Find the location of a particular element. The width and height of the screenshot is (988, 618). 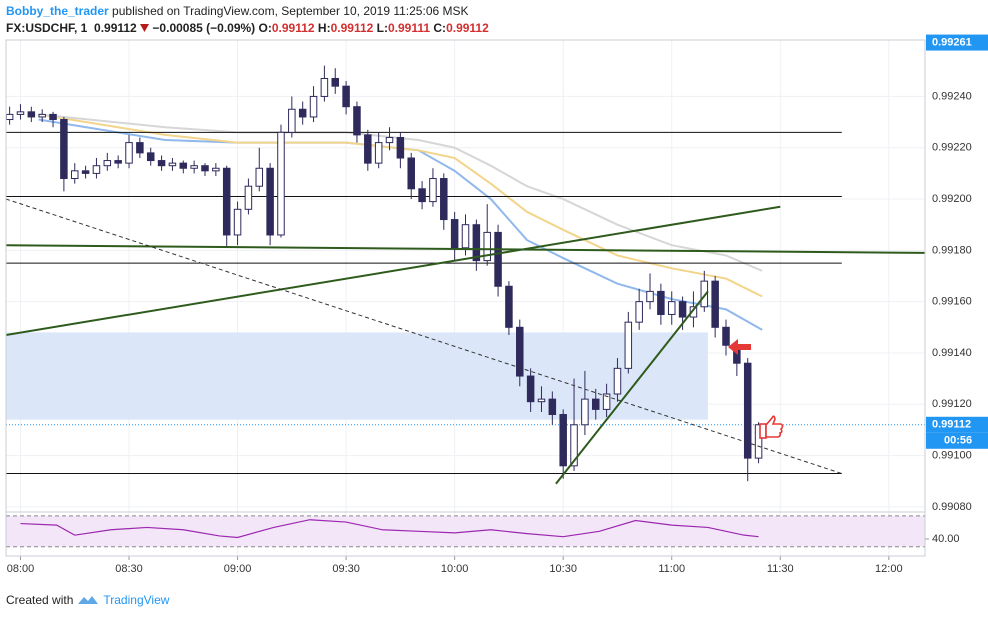

change: −0.00085 (−0.09%) is located at coordinates (204, 28).